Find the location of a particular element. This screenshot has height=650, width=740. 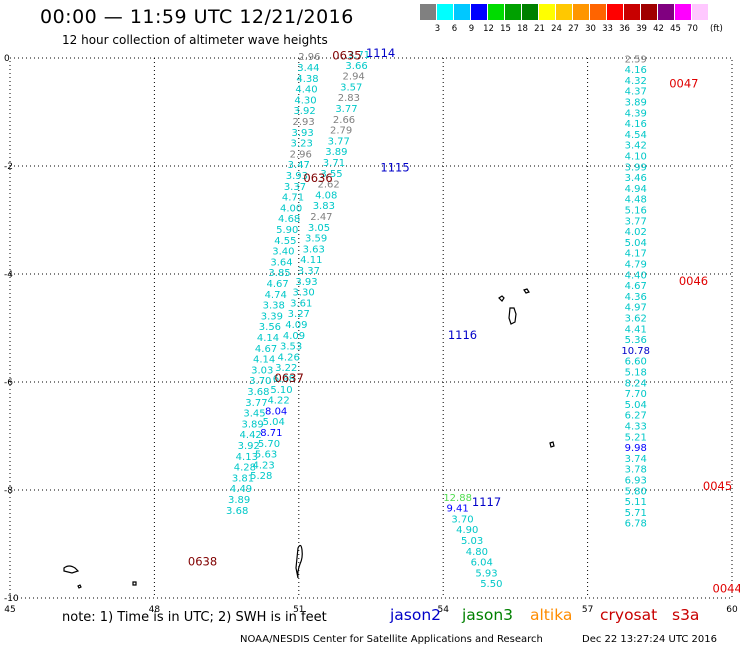

wave-height-value: 4.71 is located at coordinates (293, 198).